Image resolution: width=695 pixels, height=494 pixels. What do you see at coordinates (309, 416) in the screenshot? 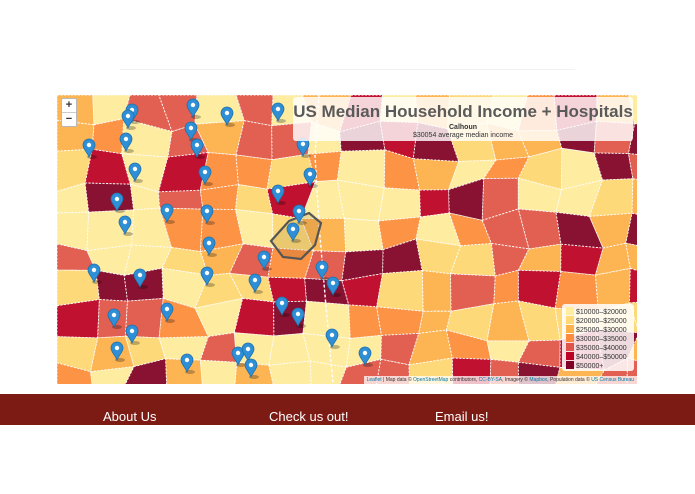
I see `check-us-out-link: Check us out!` at bounding box center [309, 416].